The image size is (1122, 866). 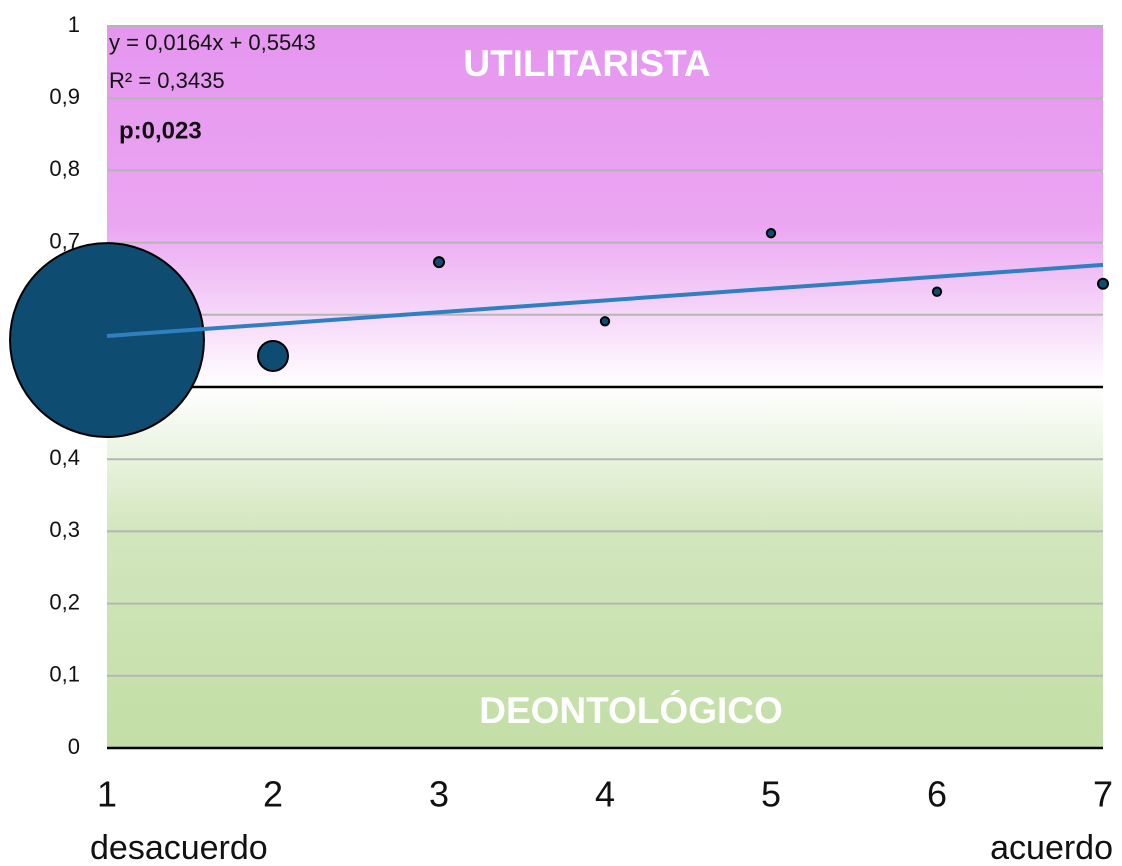 What do you see at coordinates (586, 63) in the screenshot?
I see `region-label: UTILITARISTA` at bounding box center [586, 63].